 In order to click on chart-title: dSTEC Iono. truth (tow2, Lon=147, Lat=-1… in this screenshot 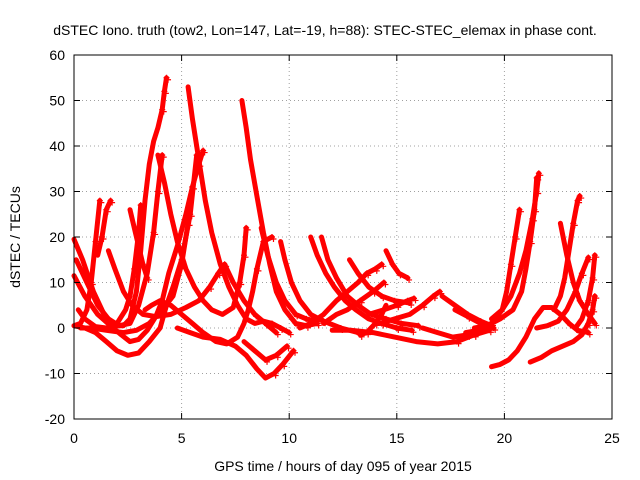, I will do `click(325, 30)`.